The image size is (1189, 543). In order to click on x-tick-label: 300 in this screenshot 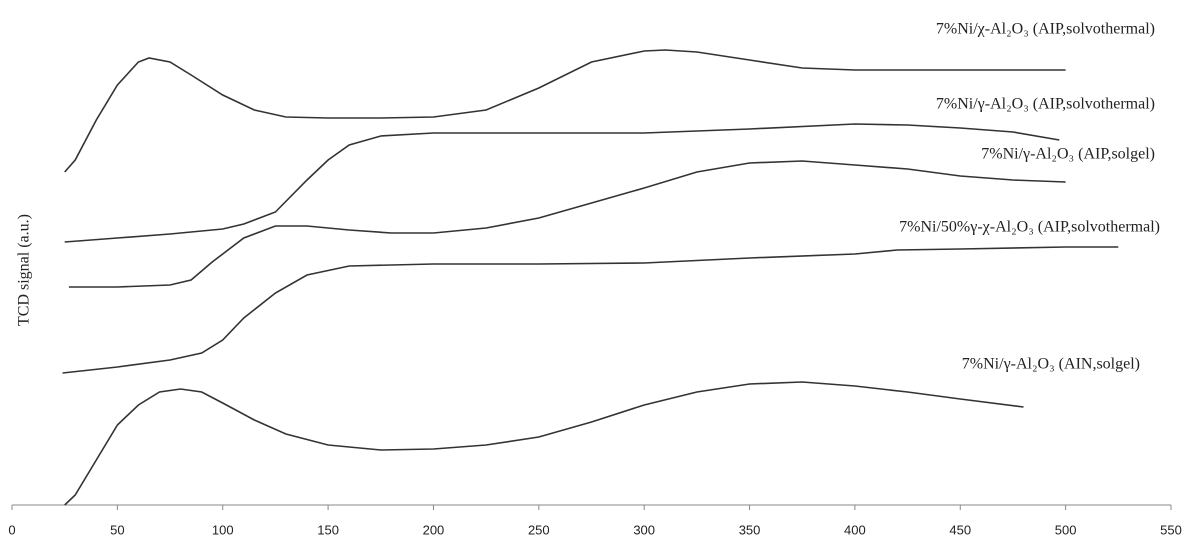, I will do `click(644, 529)`.